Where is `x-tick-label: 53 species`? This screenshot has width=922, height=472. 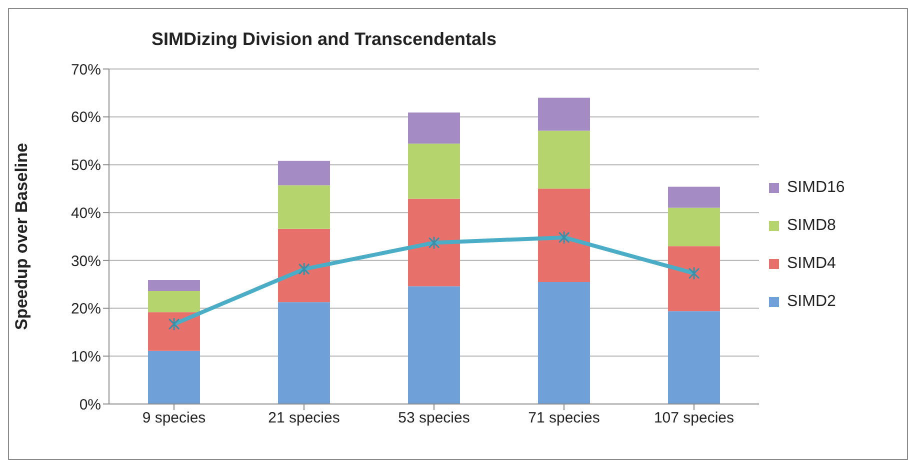 x-tick-label: 53 species is located at coordinates (434, 418).